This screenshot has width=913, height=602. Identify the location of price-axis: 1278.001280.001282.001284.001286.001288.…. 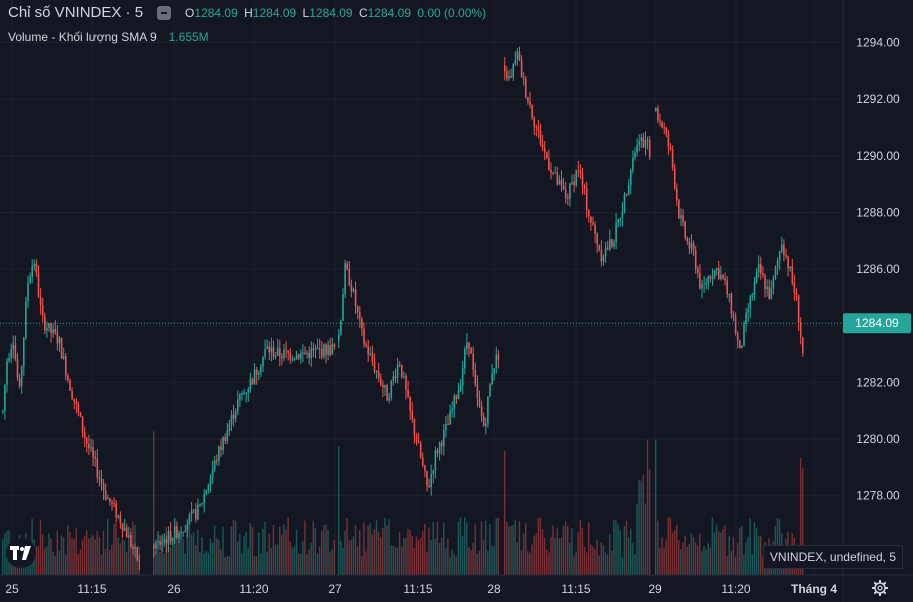
(877, 301).